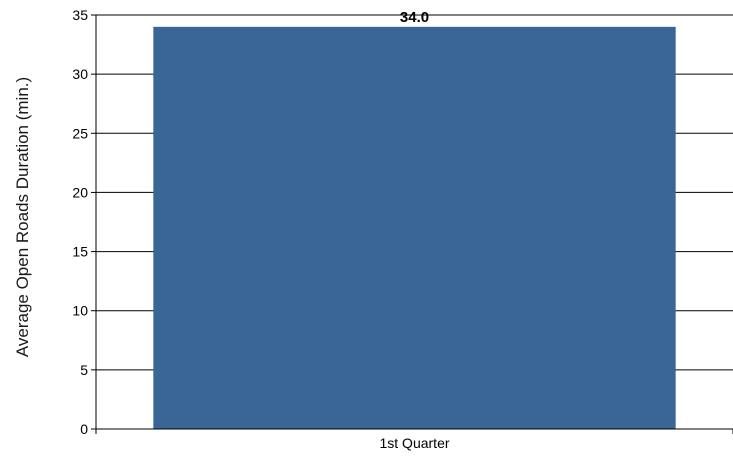 This screenshot has width=733, height=458. What do you see at coordinates (84, 429) in the screenshot?
I see `y-tick-label: 0` at bounding box center [84, 429].